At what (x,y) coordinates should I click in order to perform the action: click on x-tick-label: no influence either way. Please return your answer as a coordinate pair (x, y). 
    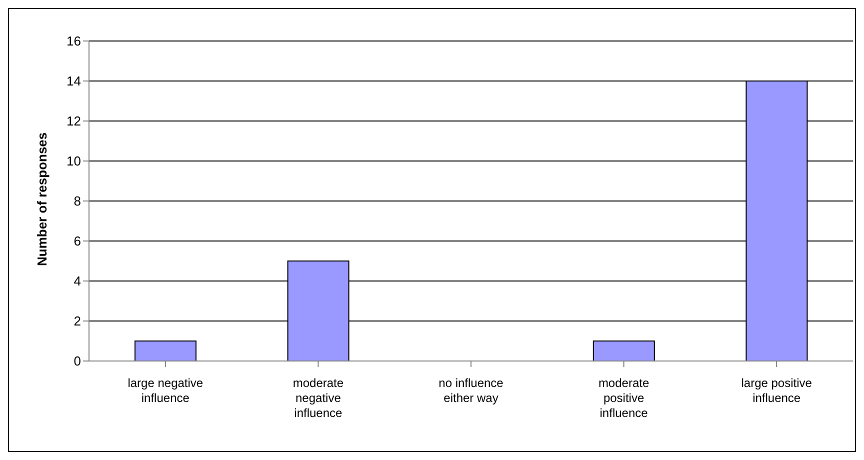
    Looking at the image, I should click on (471, 390).